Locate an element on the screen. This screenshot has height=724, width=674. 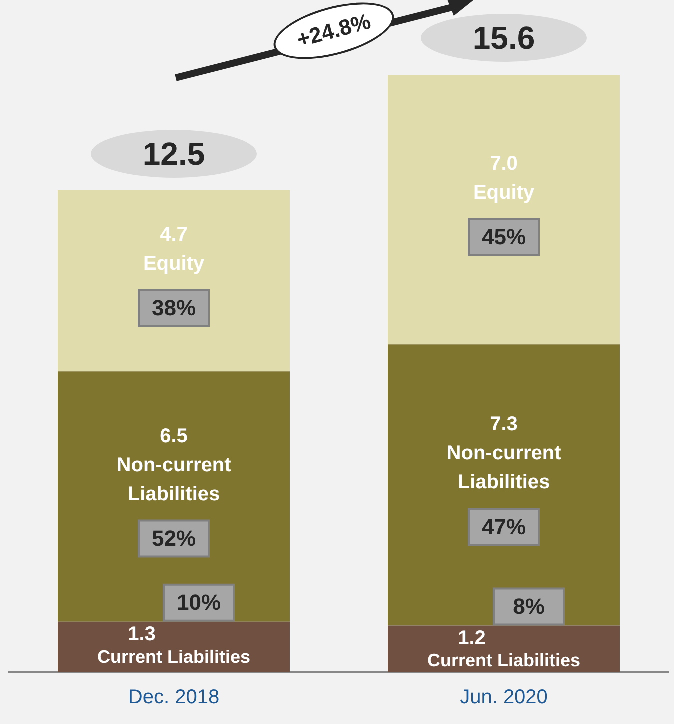
x-tick-label: Dec. 2018 is located at coordinates (174, 697).